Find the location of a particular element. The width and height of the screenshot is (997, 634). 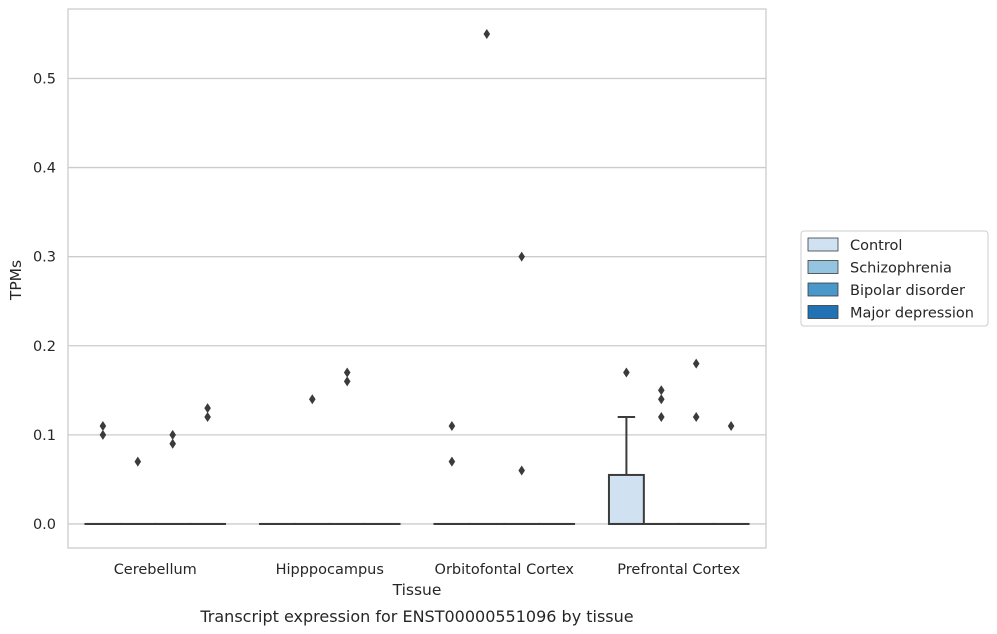

y-tick-label: 0.4 is located at coordinates (44, 169).